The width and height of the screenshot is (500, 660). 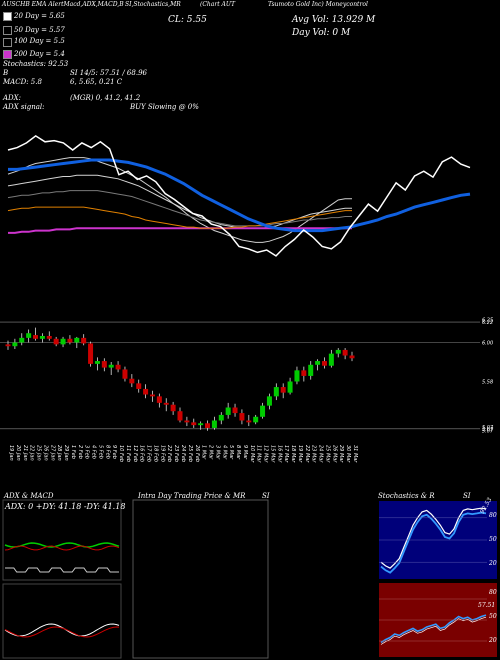 I want to click on date-label: 22 Jan, so click(x=32, y=453).